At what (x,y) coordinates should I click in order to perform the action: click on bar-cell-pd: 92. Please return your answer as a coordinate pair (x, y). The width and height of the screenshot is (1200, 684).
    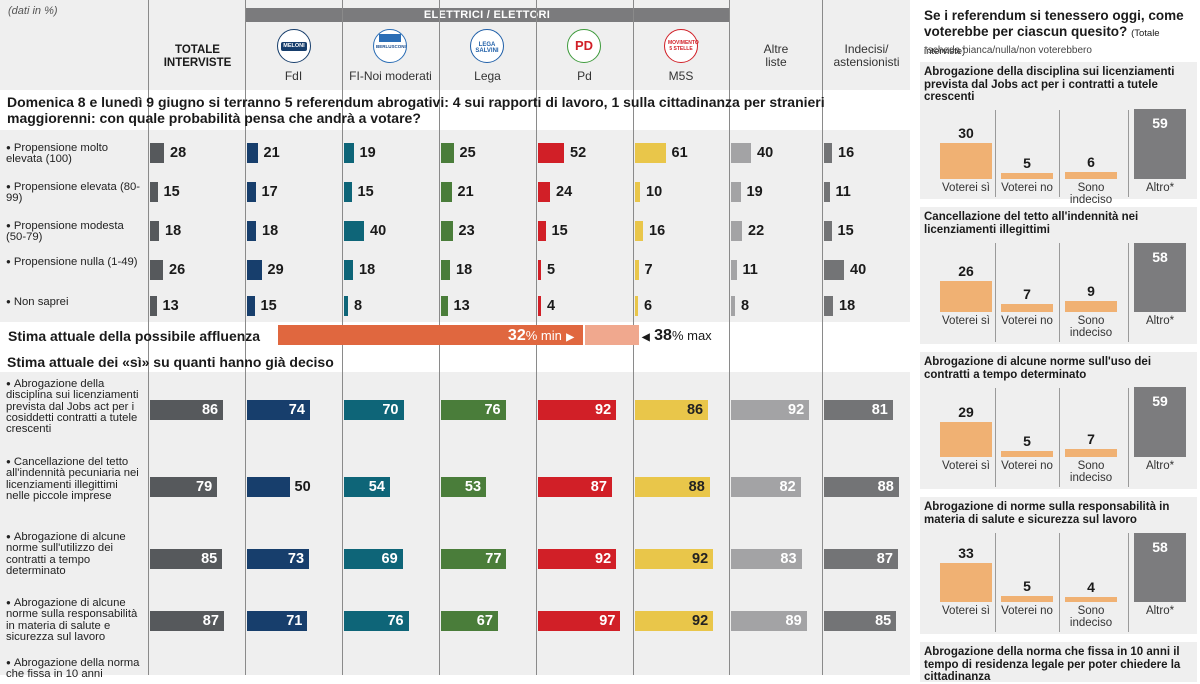
    Looking at the image, I should click on (586, 559).